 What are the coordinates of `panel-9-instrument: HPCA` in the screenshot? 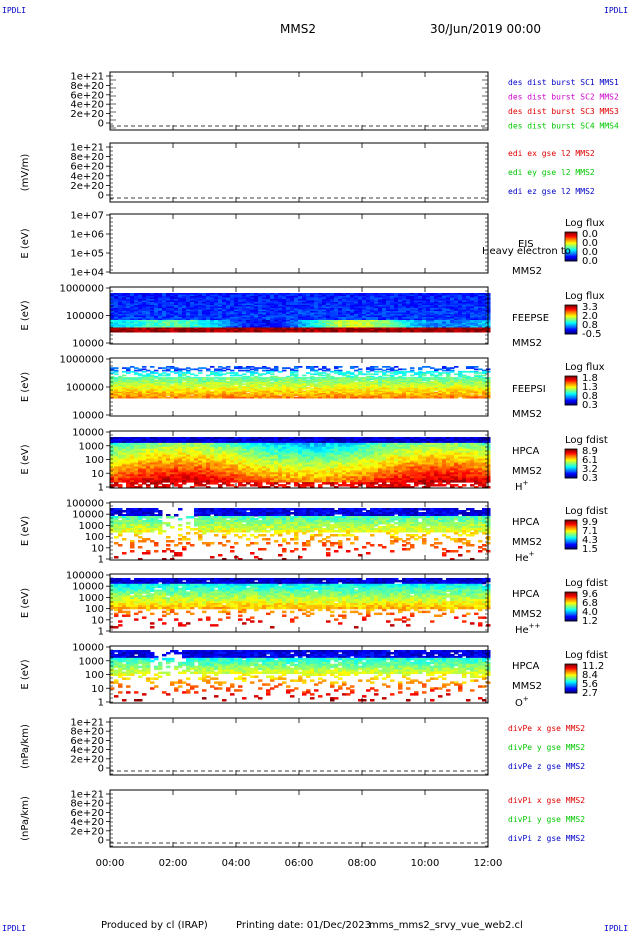 It's located at (526, 666).